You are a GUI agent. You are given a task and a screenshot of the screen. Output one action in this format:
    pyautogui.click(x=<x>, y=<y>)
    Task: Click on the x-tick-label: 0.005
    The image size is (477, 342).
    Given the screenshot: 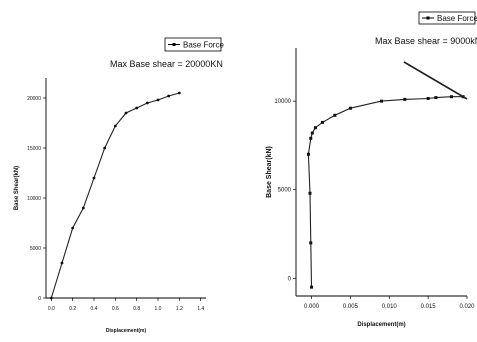 What is the action you would take?
    pyautogui.click(x=351, y=307)
    